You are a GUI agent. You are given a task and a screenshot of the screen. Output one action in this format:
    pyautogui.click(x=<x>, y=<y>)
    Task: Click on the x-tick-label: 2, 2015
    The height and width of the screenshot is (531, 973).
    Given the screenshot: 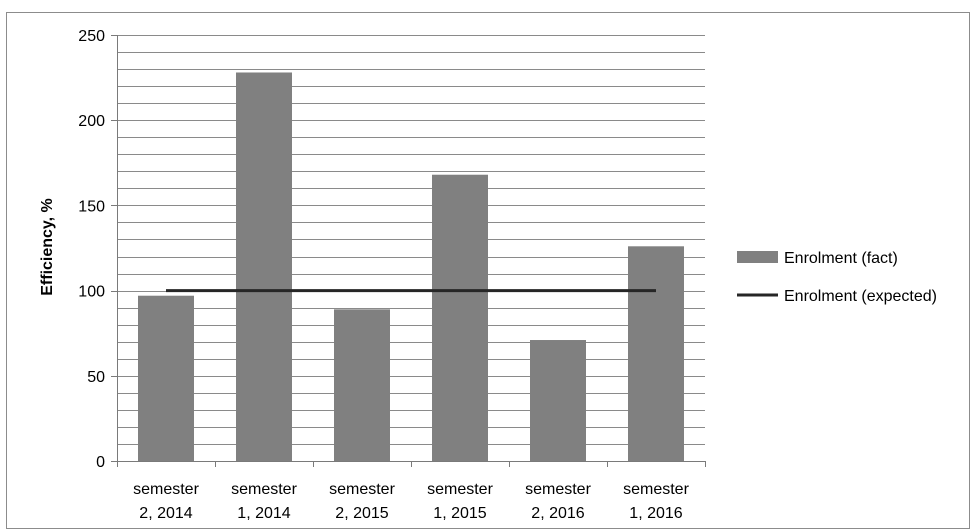 What is the action you would take?
    pyautogui.click(x=361, y=513)
    